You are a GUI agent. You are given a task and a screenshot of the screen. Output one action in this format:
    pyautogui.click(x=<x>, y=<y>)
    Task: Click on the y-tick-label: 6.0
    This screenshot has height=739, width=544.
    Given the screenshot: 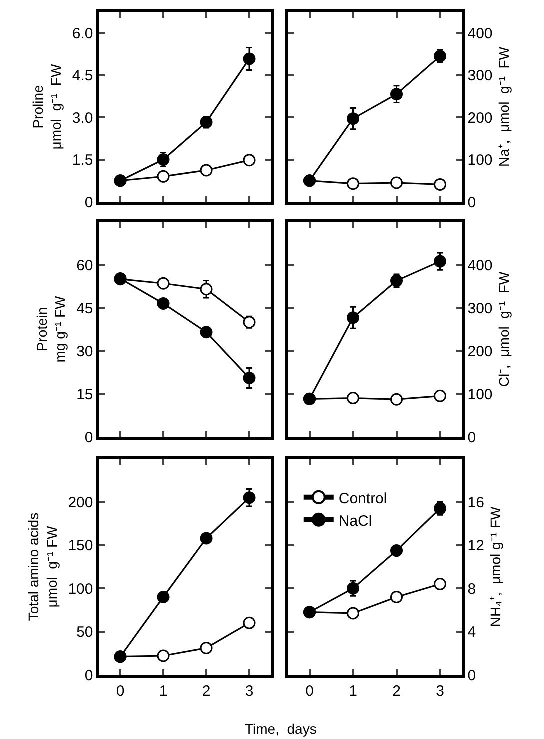 What is the action you would take?
    pyautogui.click(x=83, y=33)
    